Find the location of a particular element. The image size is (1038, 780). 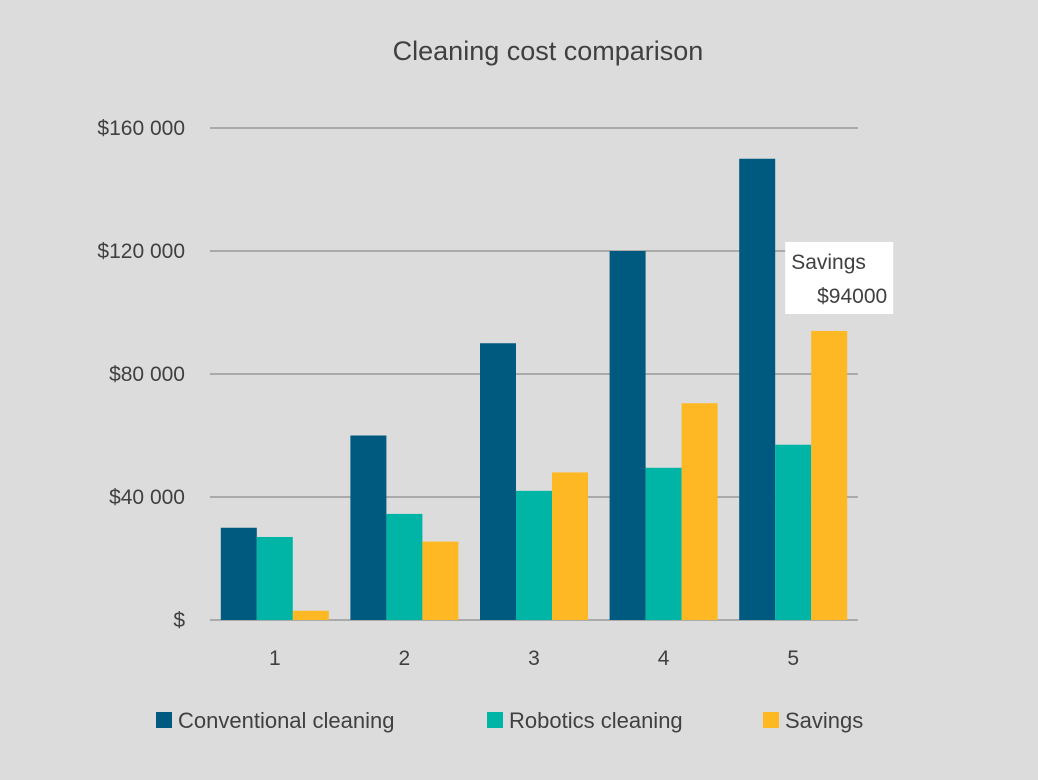

y-axis-ticks: $ $40 000 $80 000 $120 000 $160 000 is located at coordinates (141, 374).